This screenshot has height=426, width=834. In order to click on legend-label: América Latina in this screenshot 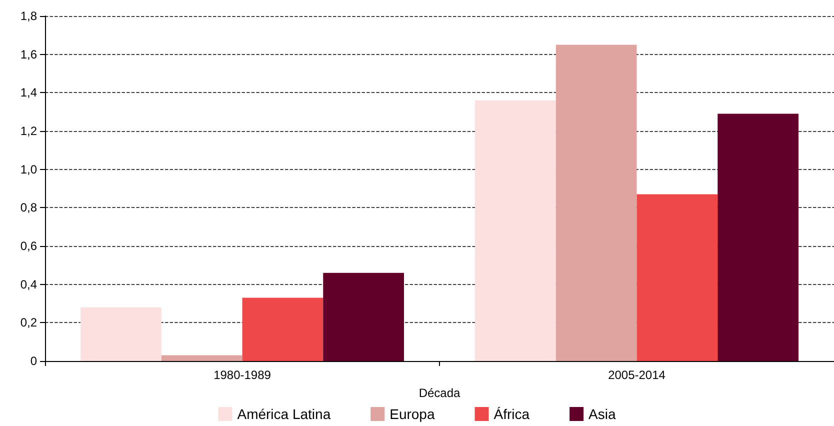, I will do `click(284, 414)`.